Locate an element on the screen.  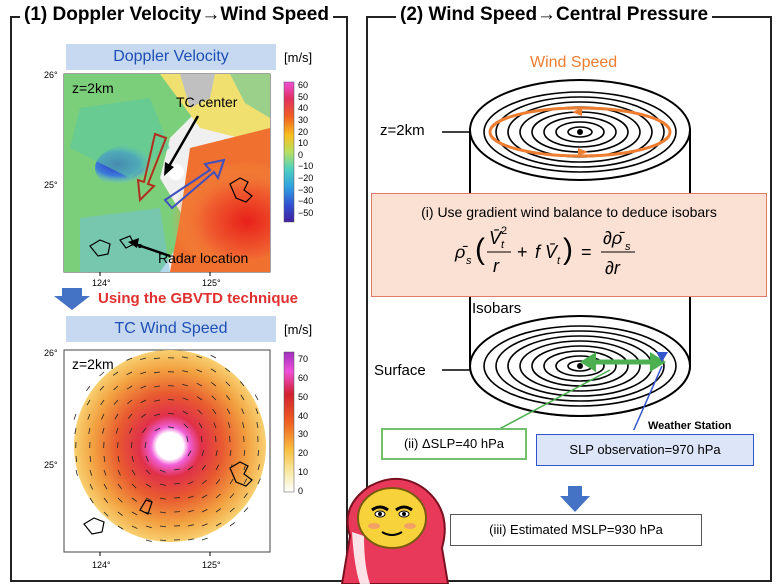
doppler-velocity-banner: Doppler Velocity is located at coordinates (171, 57).